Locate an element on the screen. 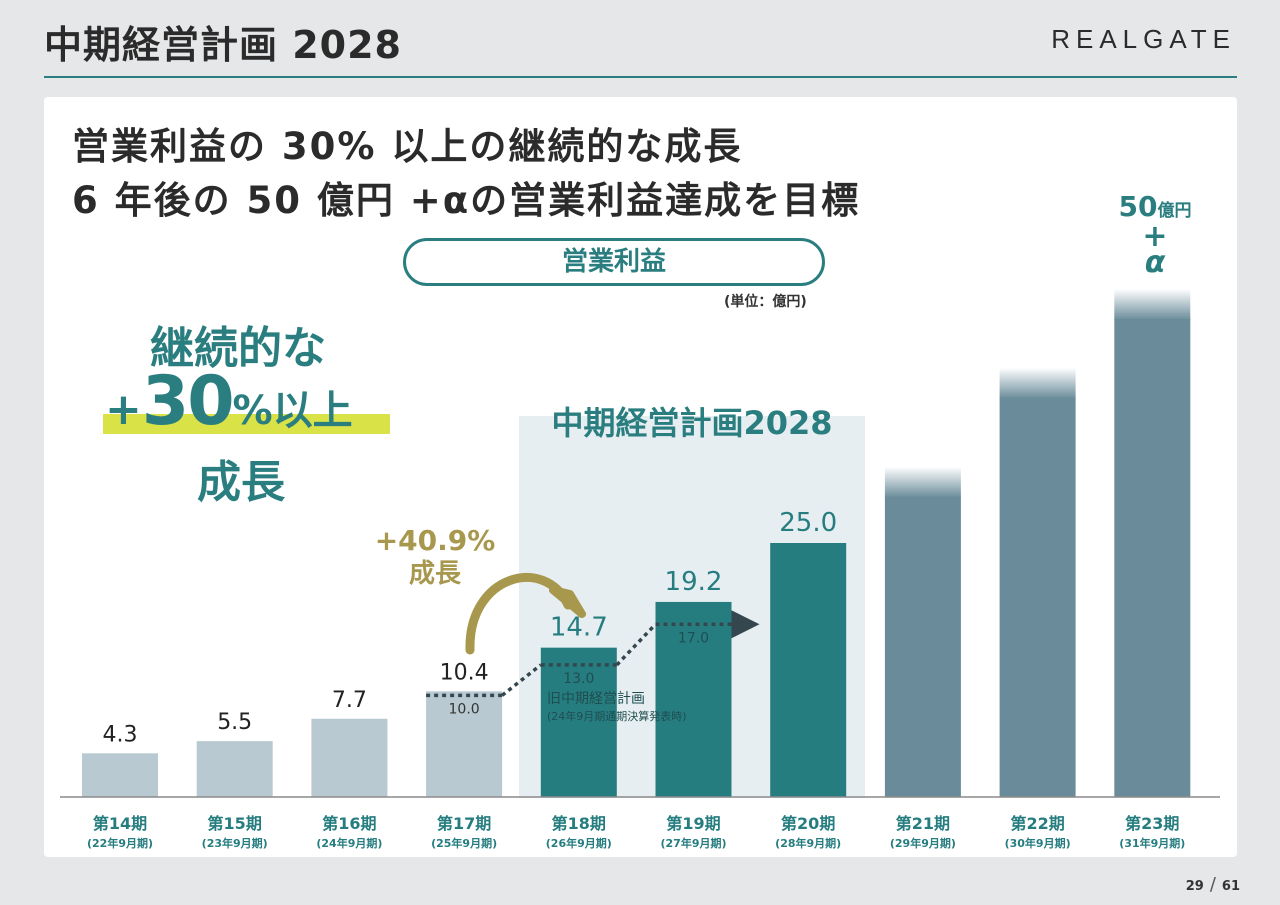 The image size is (1280, 905). target-alpha: α is located at coordinates (1155, 262).